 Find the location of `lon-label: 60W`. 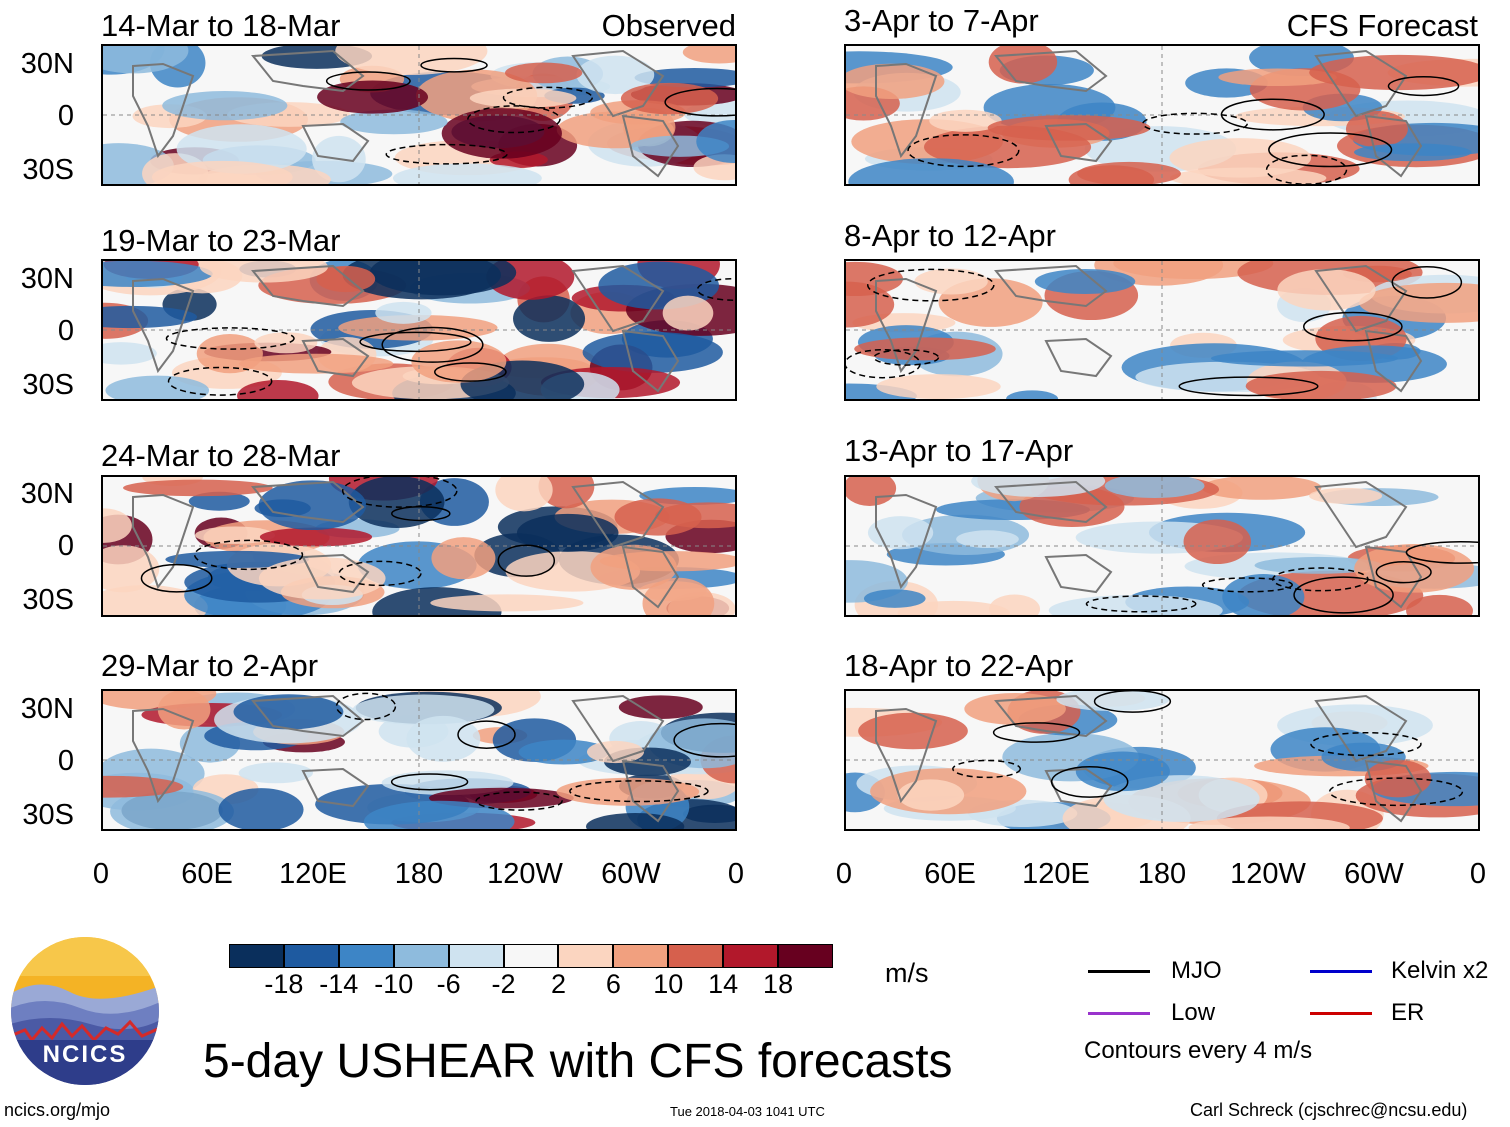

lon-label: 60W is located at coordinates (631, 874).